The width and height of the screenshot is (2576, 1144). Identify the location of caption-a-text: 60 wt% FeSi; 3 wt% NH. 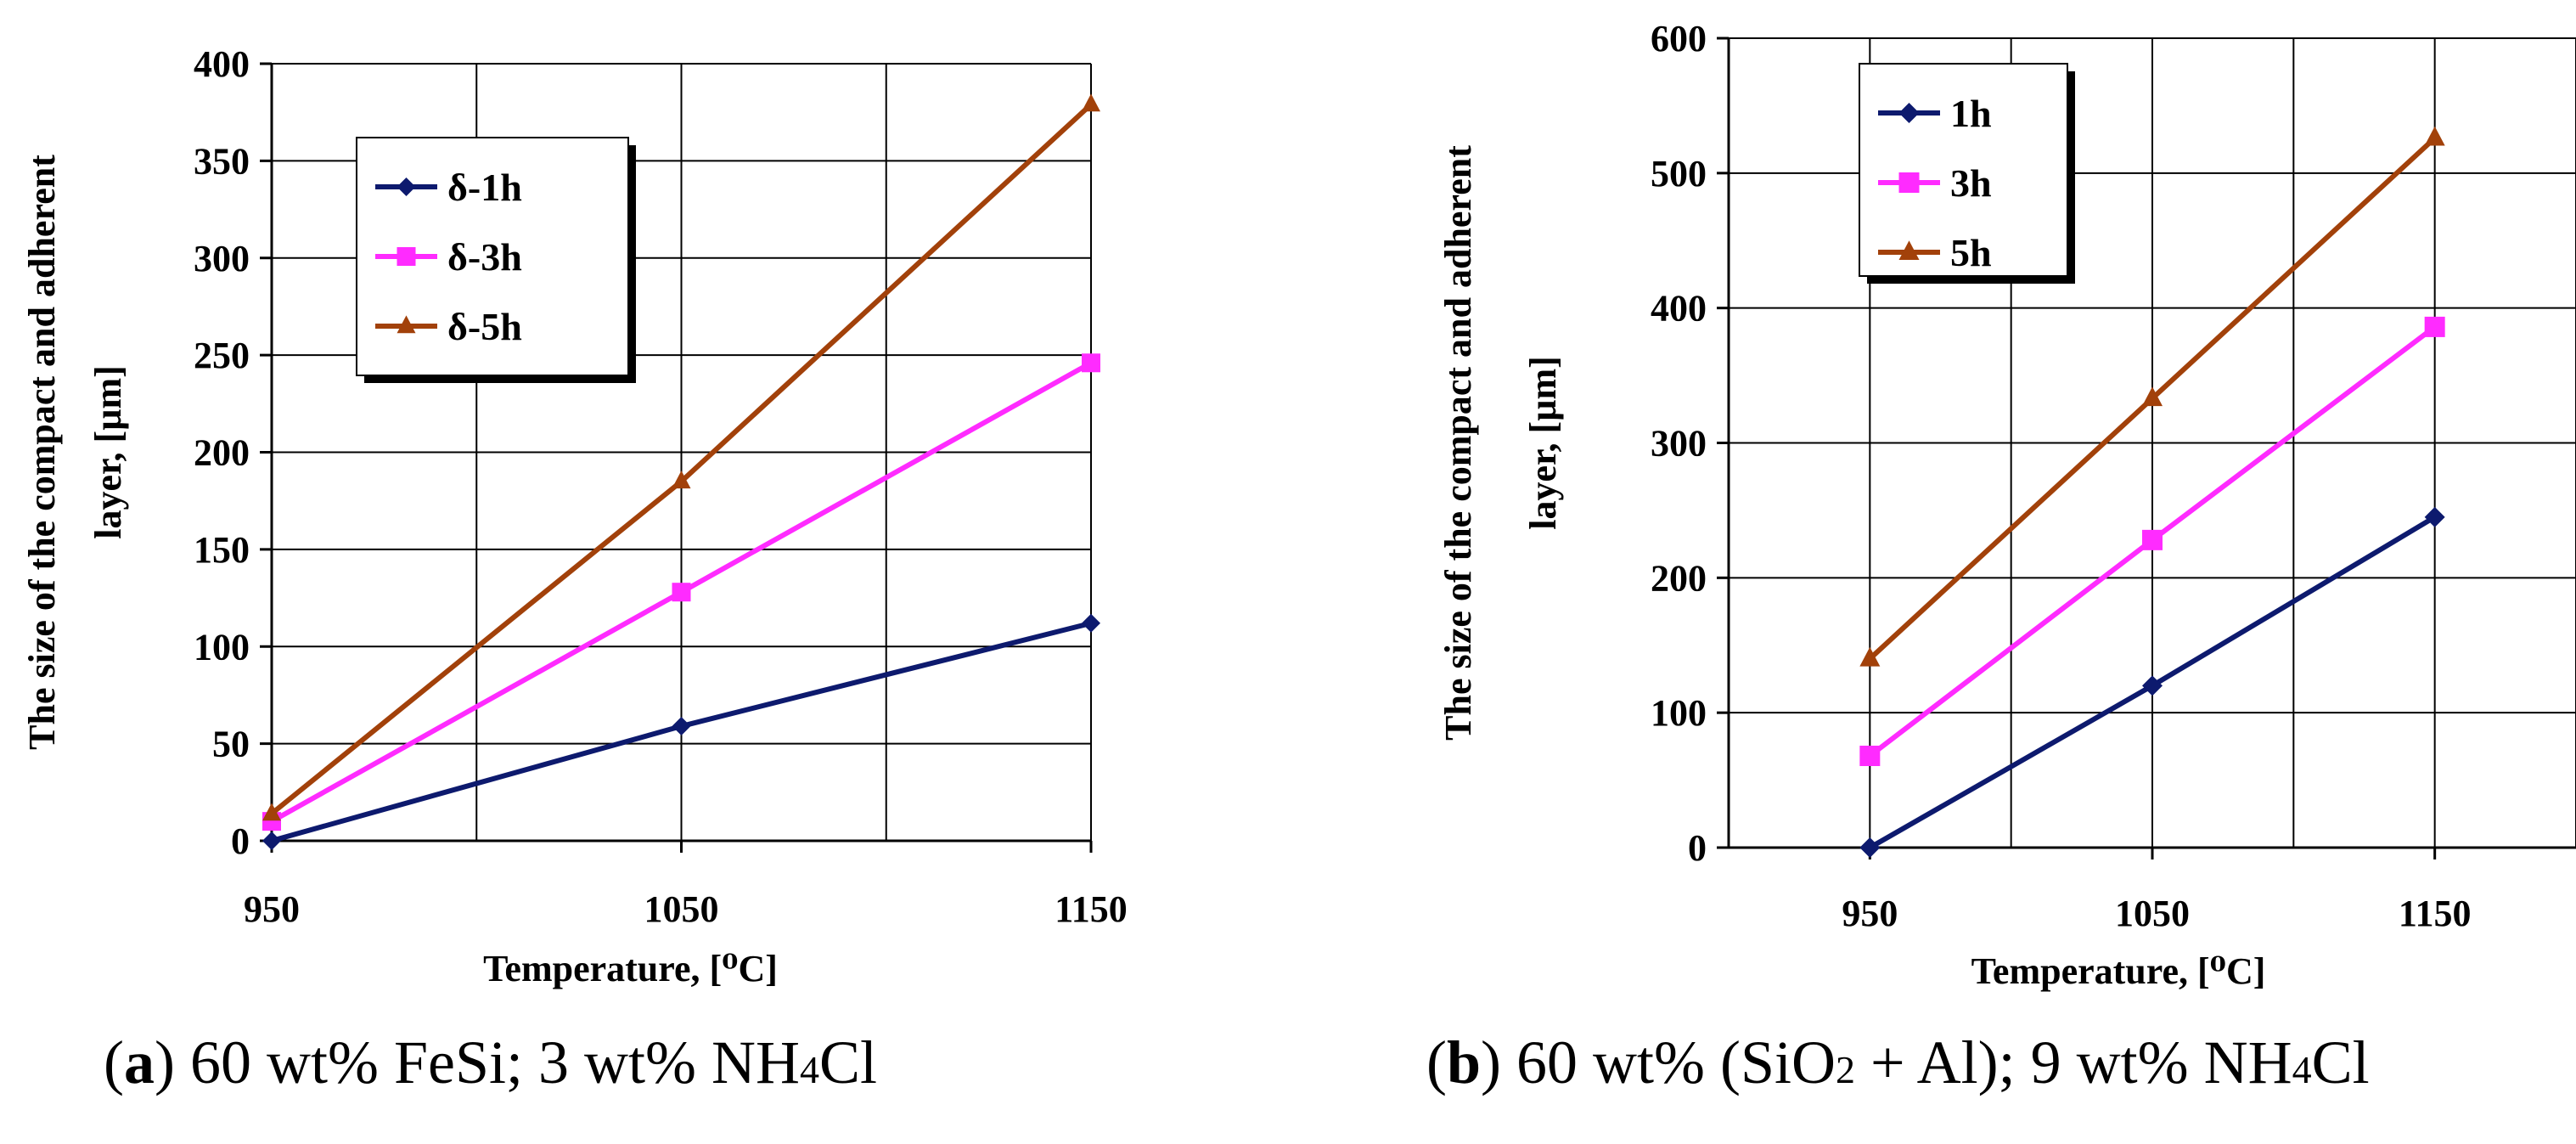
(494, 1062).